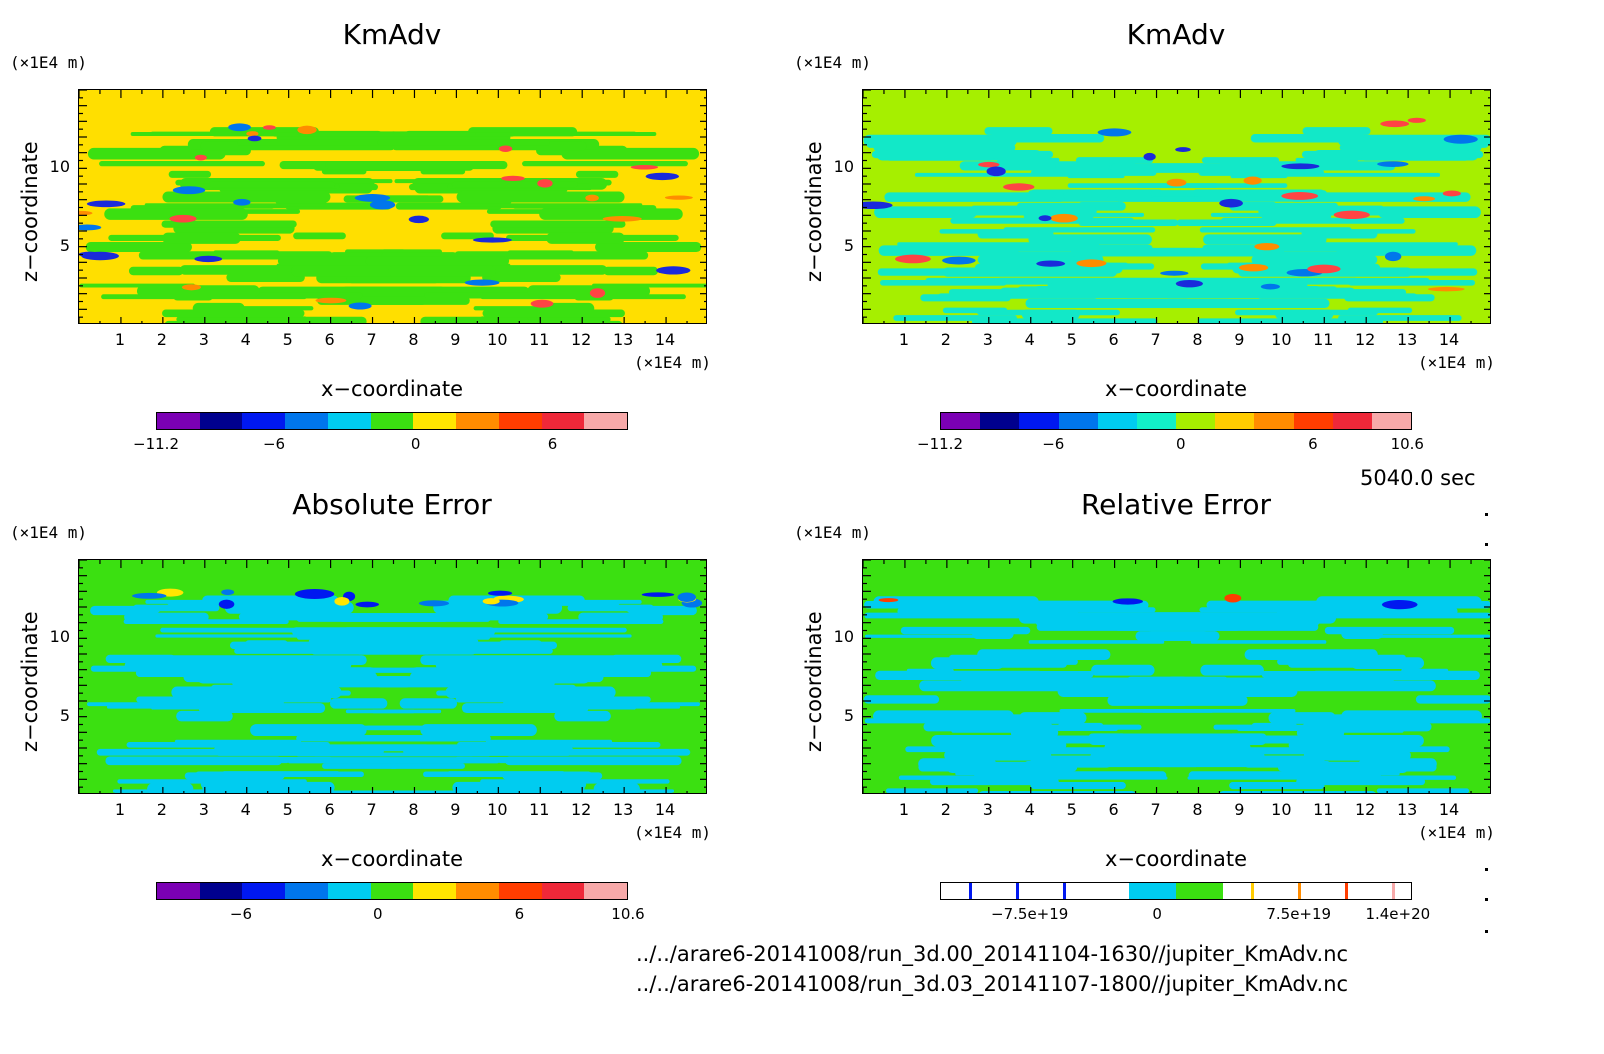 The height and width of the screenshot is (1054, 1604). Describe the element at coordinates (1407, 339) in the screenshot. I see `x-tick-label: 13` at that location.